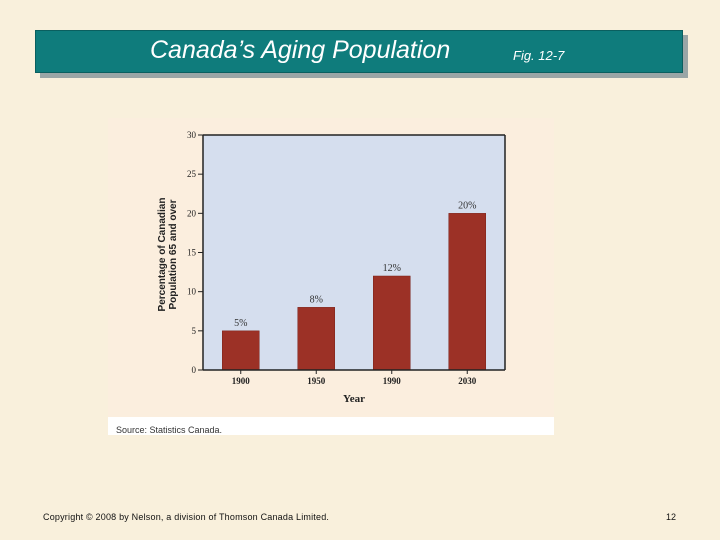 Image resolution: width=720 pixels, height=540 pixels. Describe the element at coordinates (192, 253) in the screenshot. I see `y-tick-label: 15` at that location.